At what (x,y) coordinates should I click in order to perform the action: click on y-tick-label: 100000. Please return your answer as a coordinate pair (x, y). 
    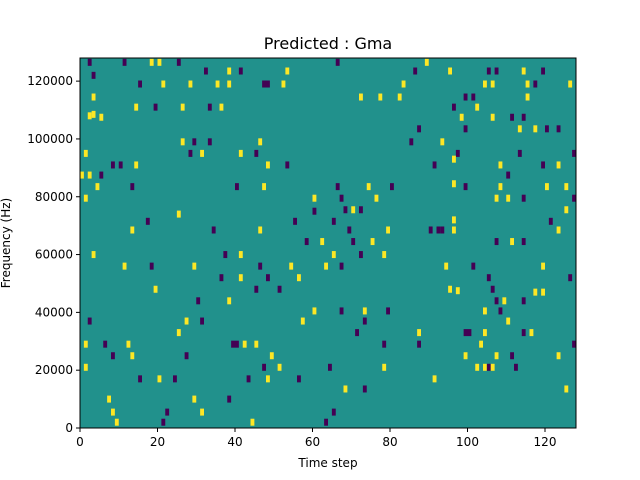
    Looking at the image, I should click on (50, 139).